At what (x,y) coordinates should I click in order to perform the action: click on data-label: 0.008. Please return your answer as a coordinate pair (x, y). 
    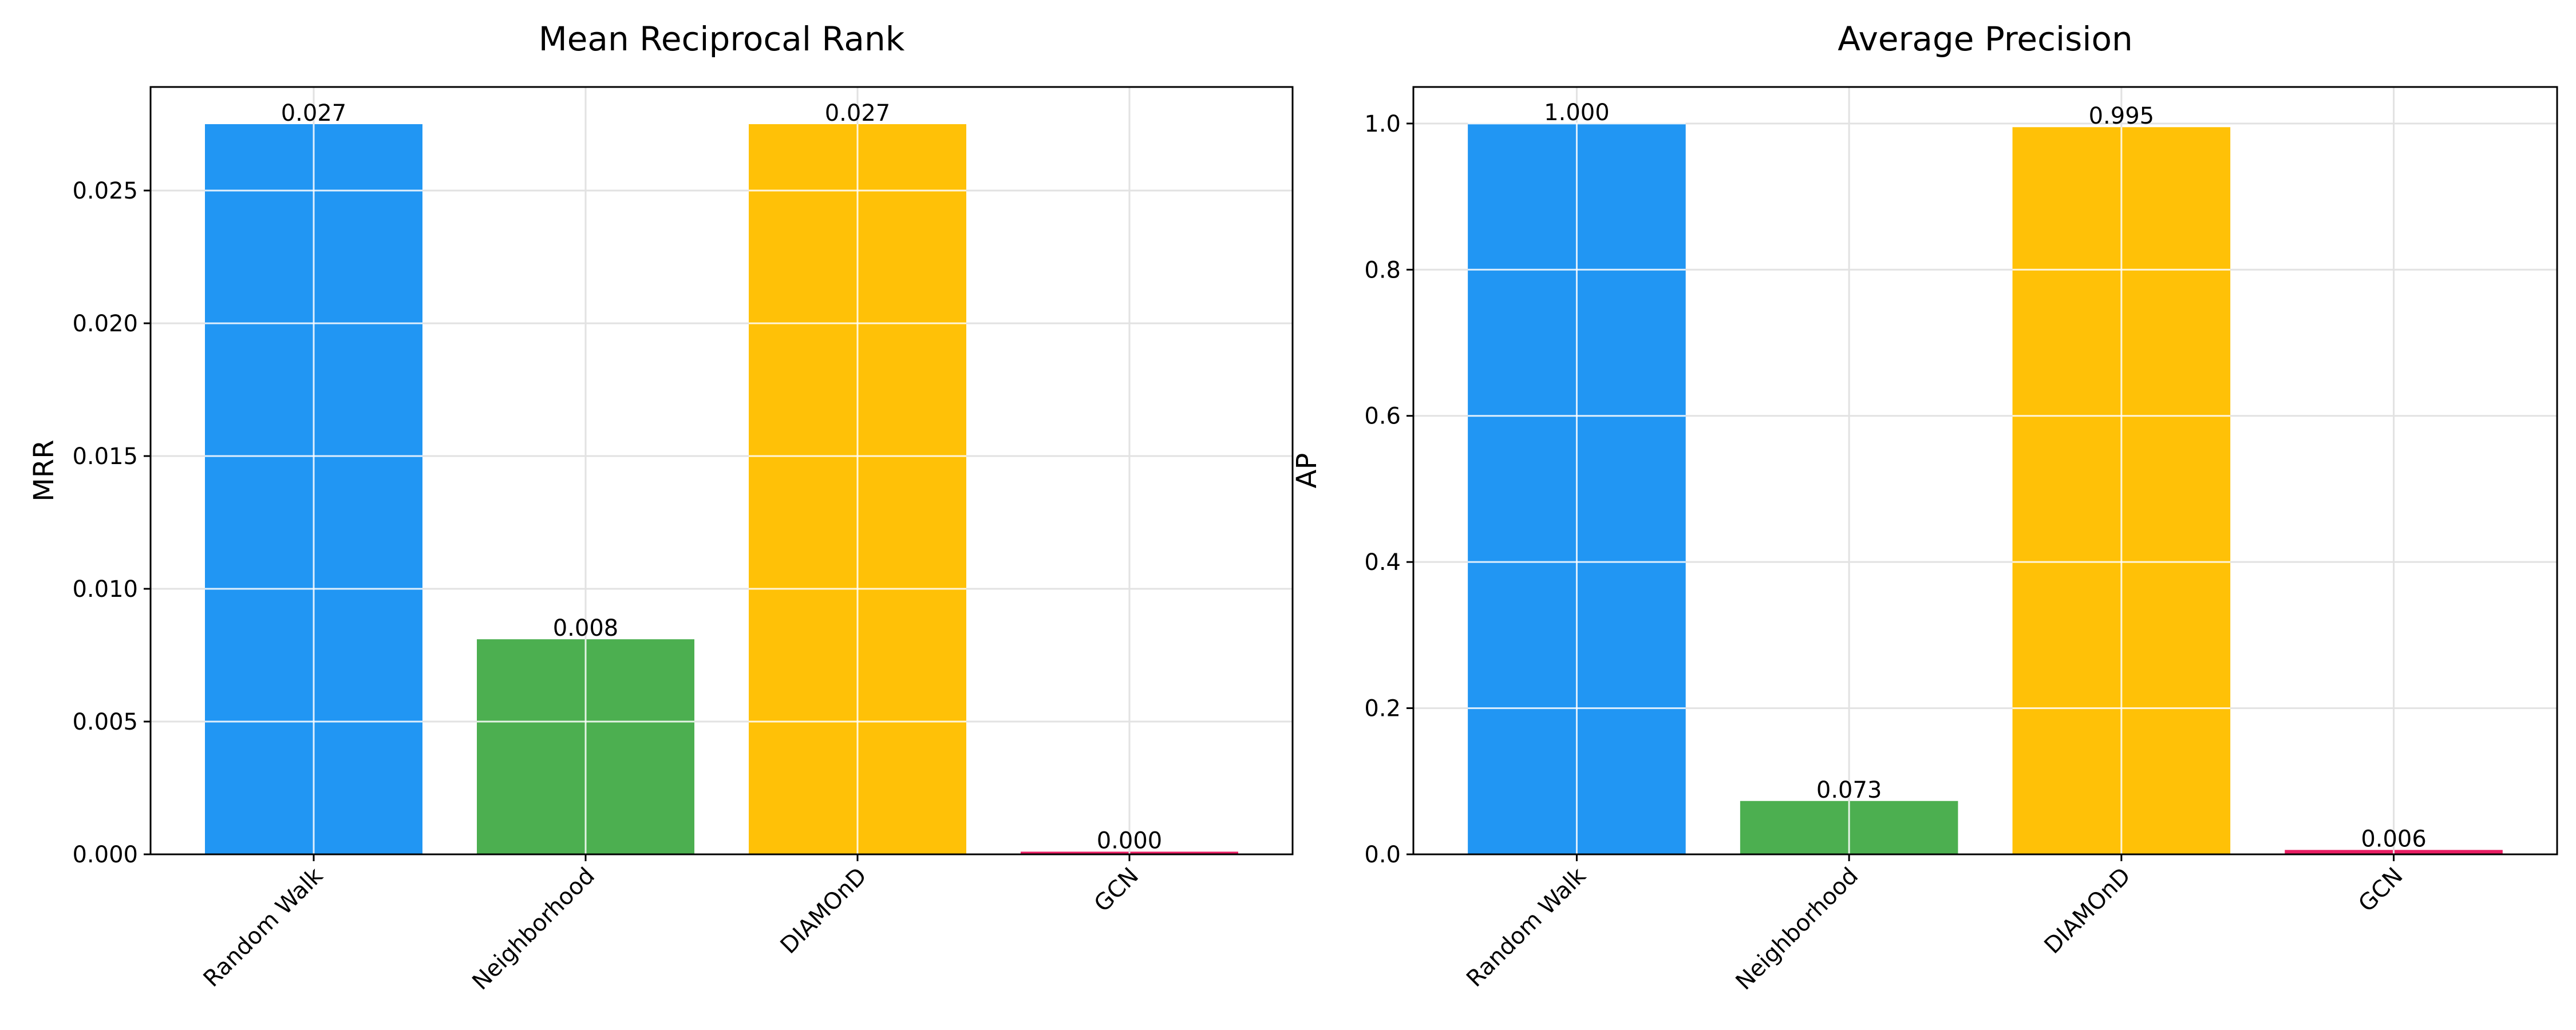
    Looking at the image, I should click on (586, 628).